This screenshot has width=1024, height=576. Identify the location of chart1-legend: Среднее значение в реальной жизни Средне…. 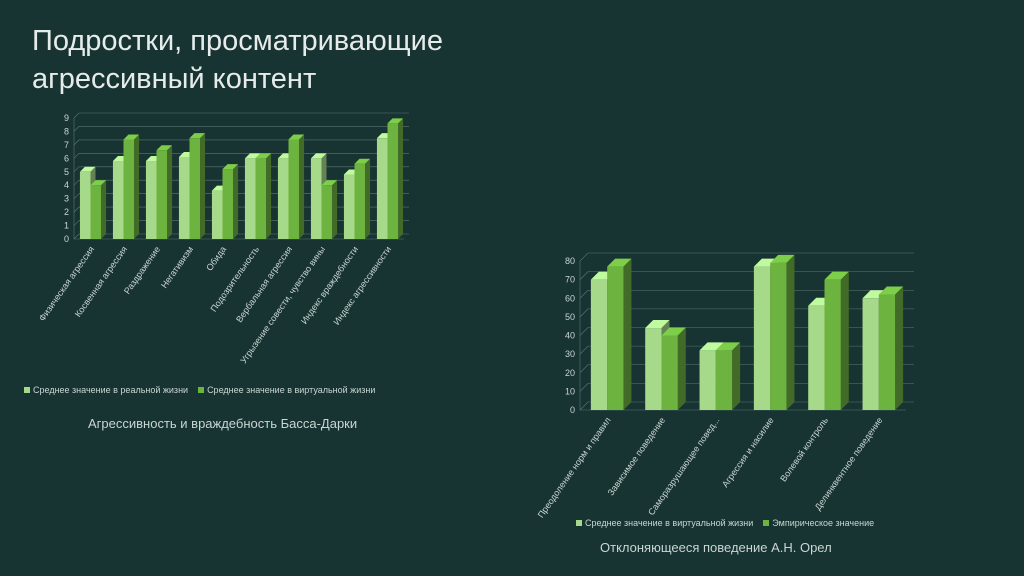
(199, 390).